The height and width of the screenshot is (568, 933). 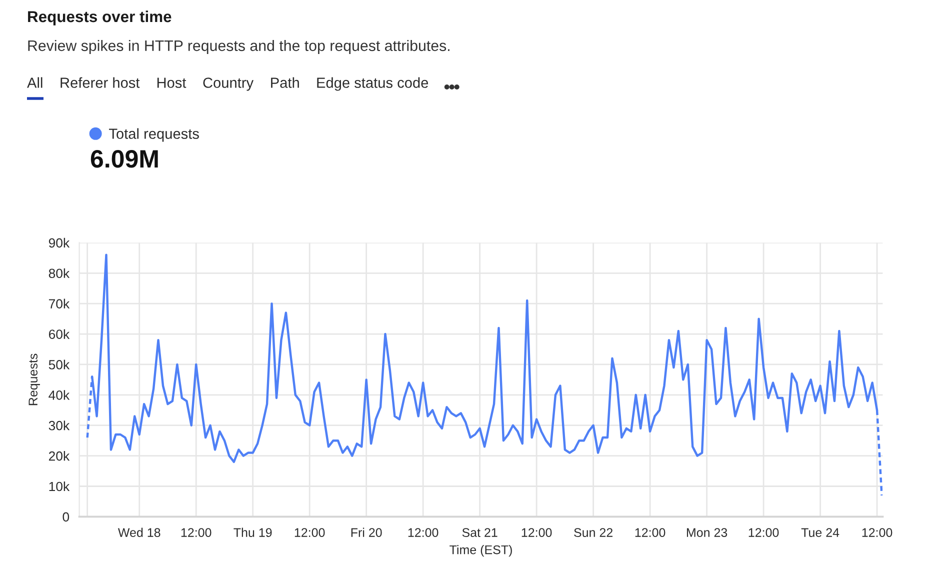 I want to click on y-tick-label: 30k, so click(x=59, y=425).